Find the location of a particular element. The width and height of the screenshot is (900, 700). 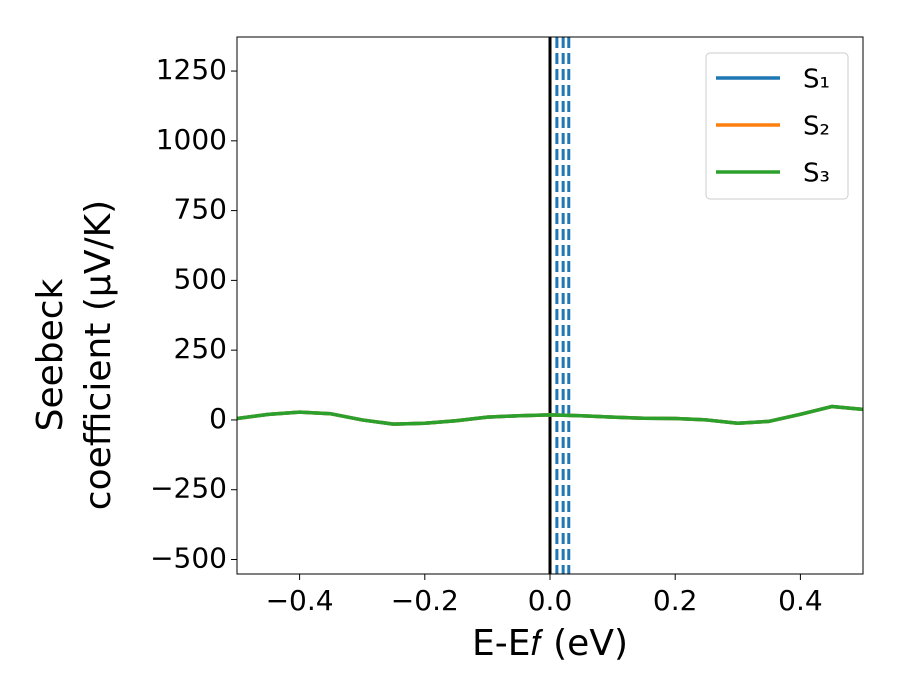

y-tick-label: 1000 is located at coordinates (191, 139).